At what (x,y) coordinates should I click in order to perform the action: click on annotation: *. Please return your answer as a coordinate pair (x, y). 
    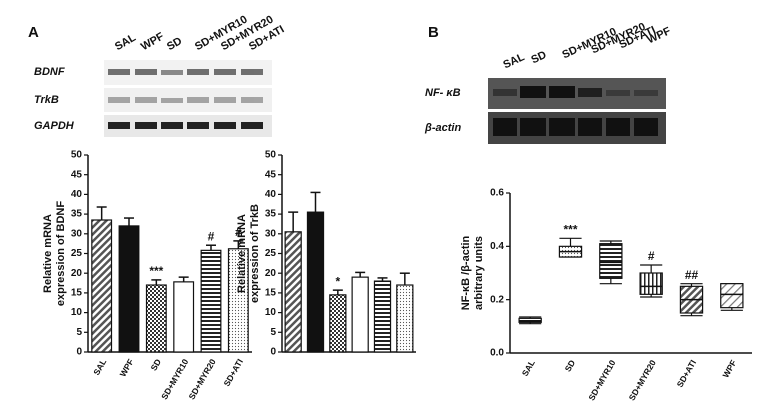
    Looking at the image, I should click on (337, 281).